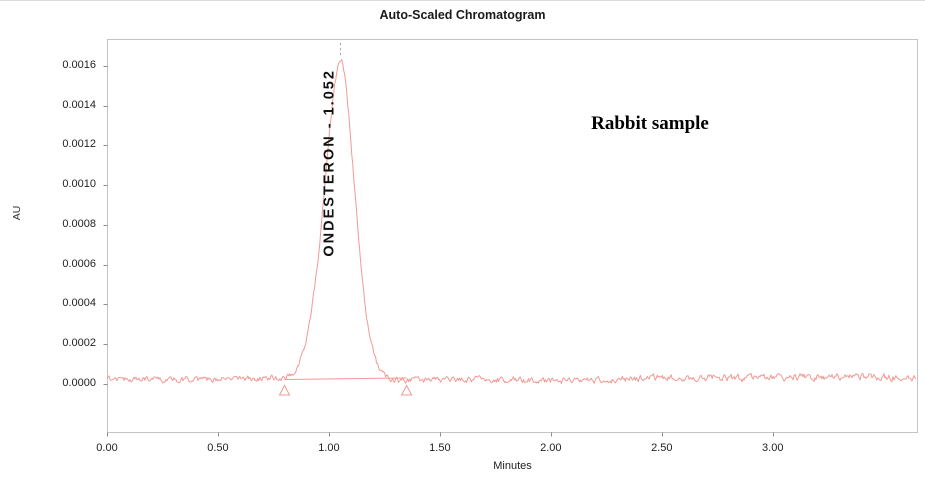 This screenshot has height=488, width=925. What do you see at coordinates (218, 448) in the screenshot?
I see `x-tick-label: 0.50` at bounding box center [218, 448].